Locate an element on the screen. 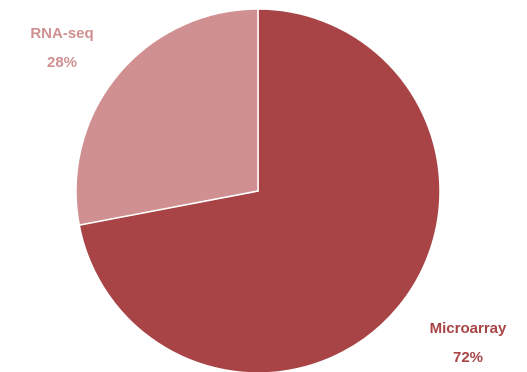 This screenshot has height=372, width=527. slice-label-rna-seq: RNA-seq 28% is located at coordinates (61, 48).